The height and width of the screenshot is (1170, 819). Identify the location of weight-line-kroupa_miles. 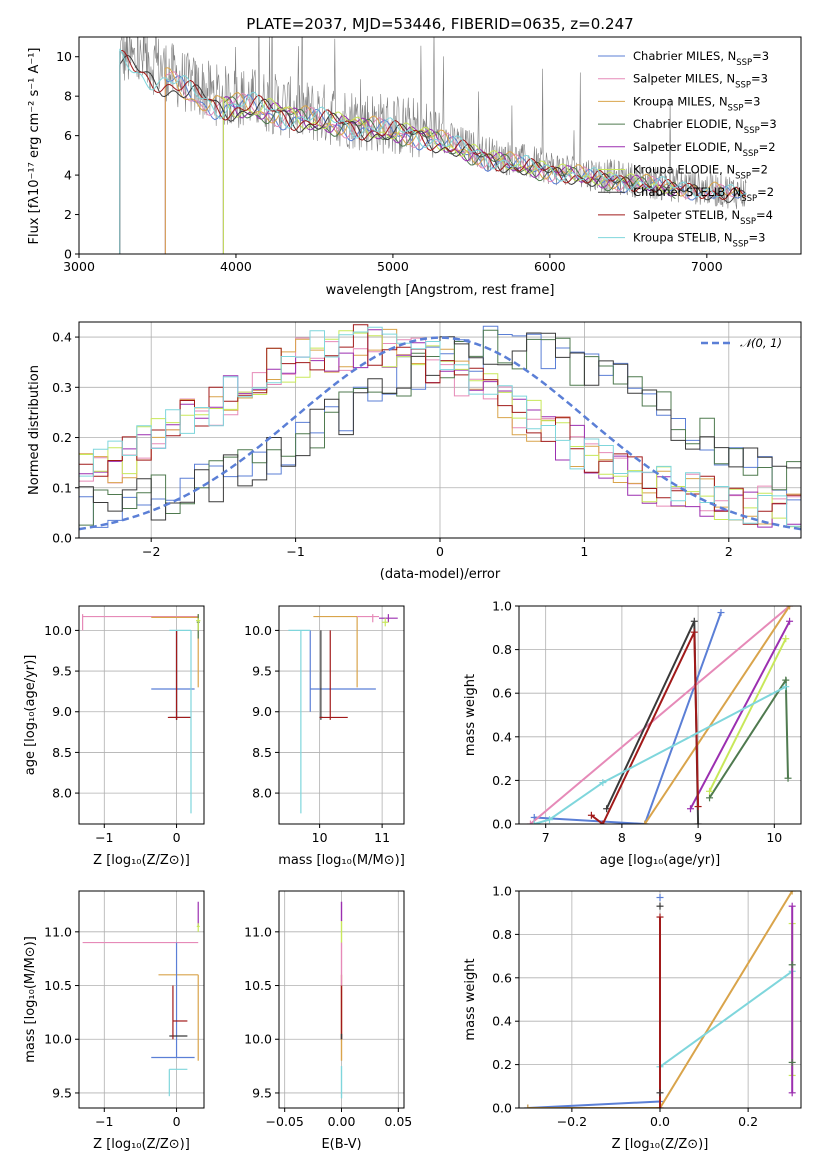
(717, 715).